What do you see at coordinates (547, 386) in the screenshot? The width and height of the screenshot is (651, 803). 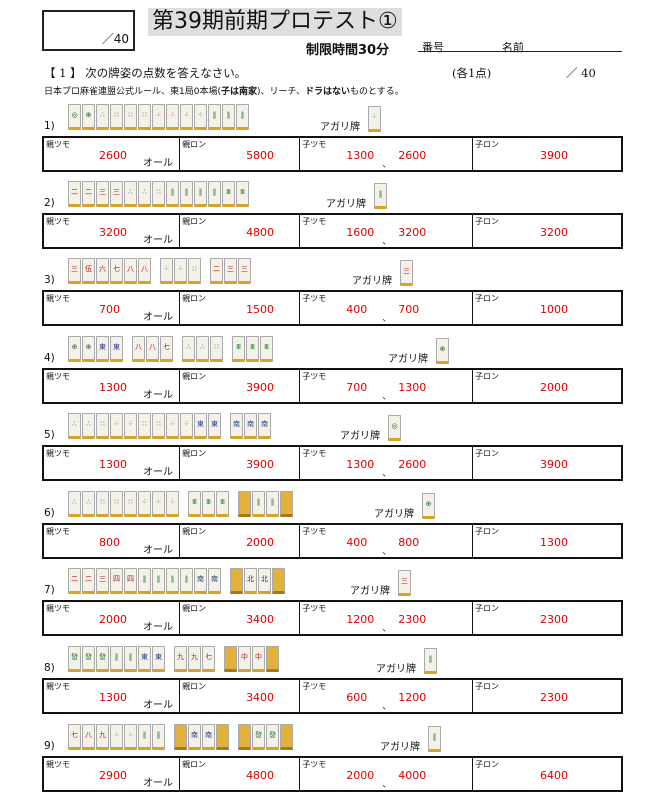 I see `ko-ron-cell: 子ロン 2000` at bounding box center [547, 386].